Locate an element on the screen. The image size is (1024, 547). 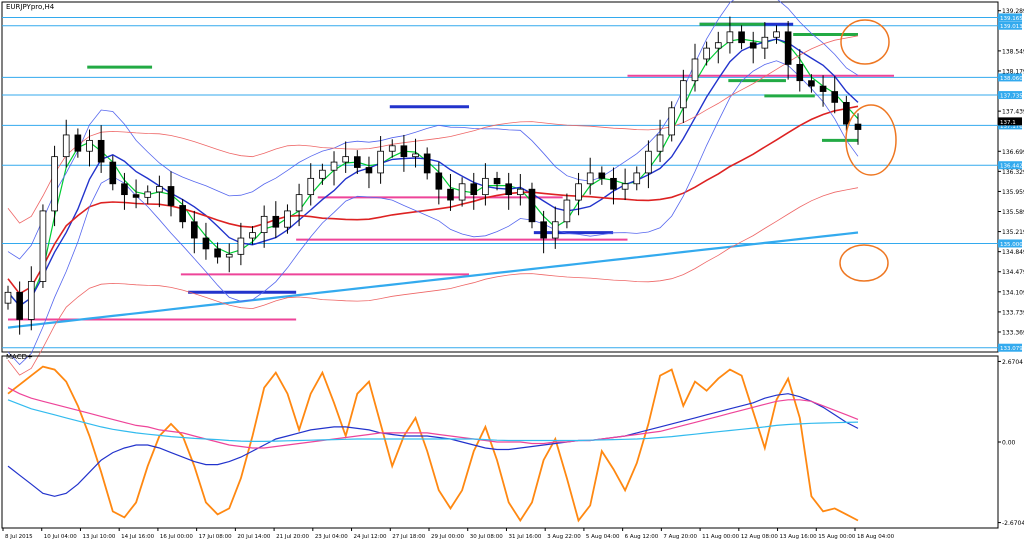
oscillator-tick-label: 2.6704 is located at coordinates (1012, 362).